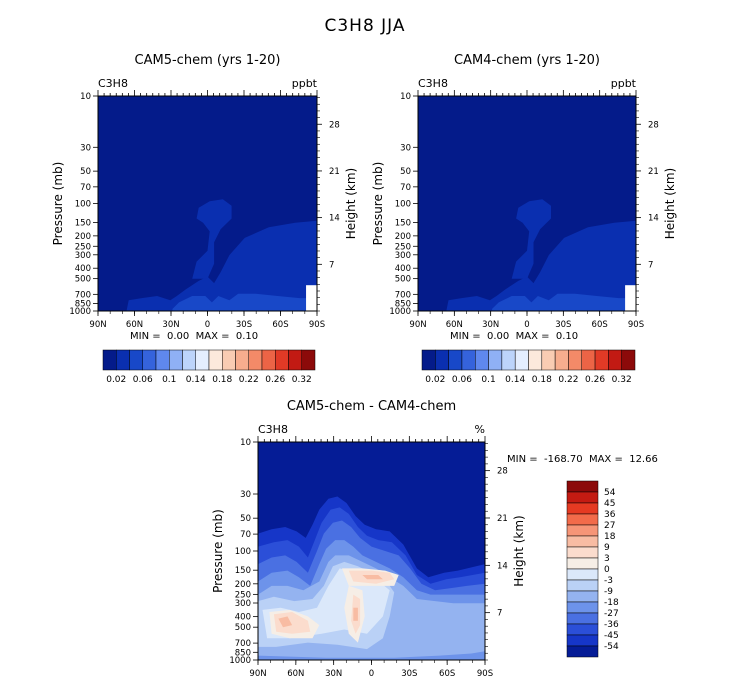 The image size is (733, 682). What do you see at coordinates (488, 380) in the screenshot?
I see `colorbar-label: 0.1` at bounding box center [488, 380].